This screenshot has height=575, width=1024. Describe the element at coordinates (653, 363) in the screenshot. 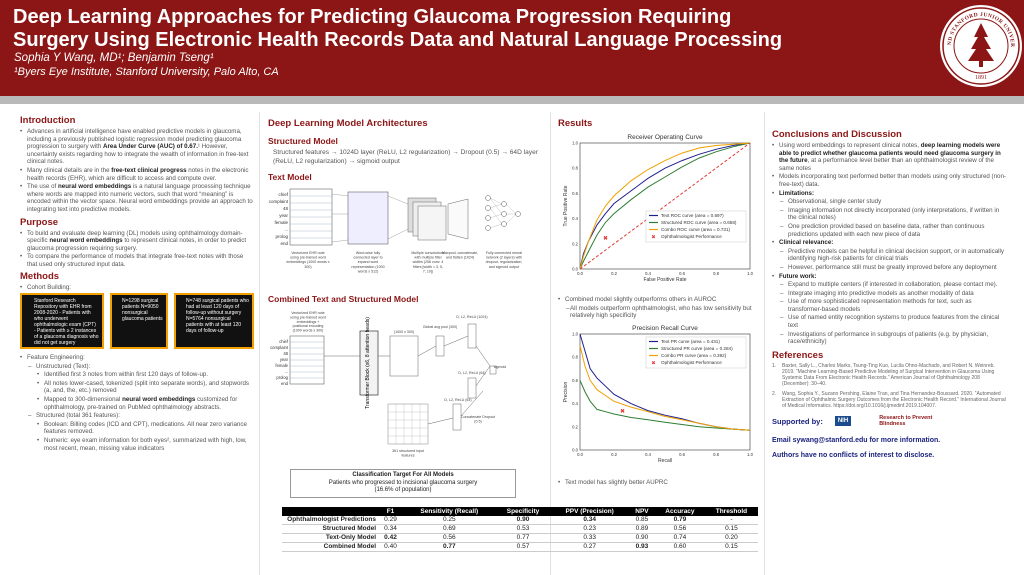

I see `legend-swatch: ✖` at that location.